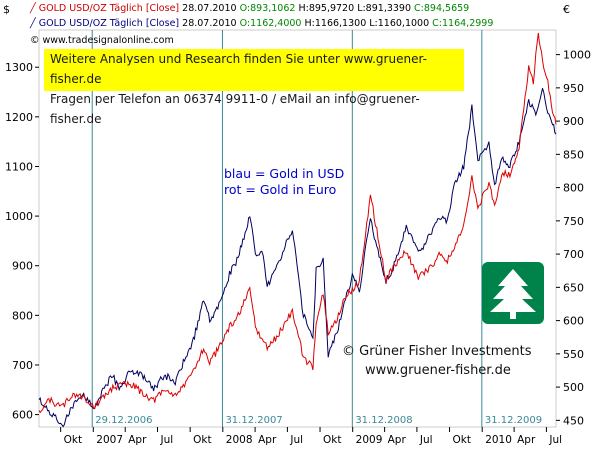  Describe the element at coordinates (573, 221) in the screenshot. I see `y-right-tick-label: 750` at that location.